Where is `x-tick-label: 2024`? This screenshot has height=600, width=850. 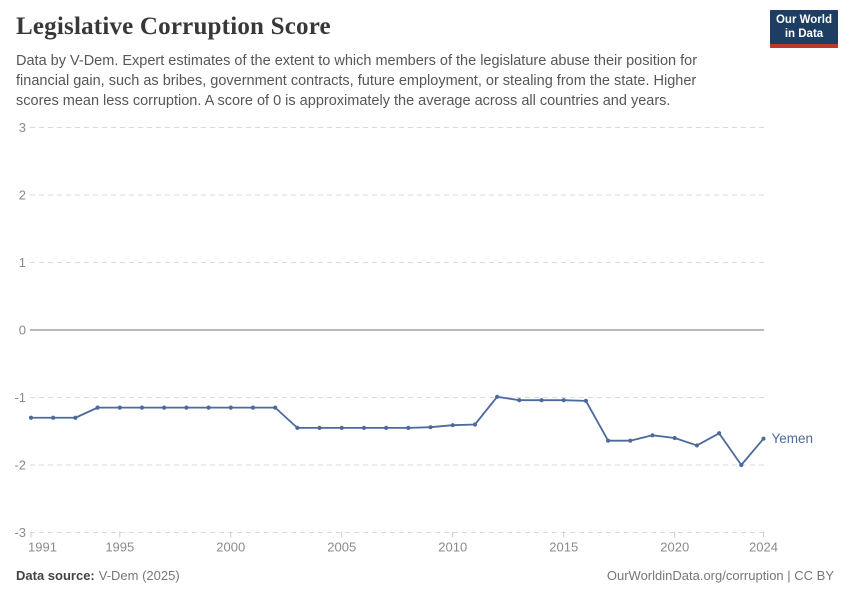 x-tick-label: 2024 is located at coordinates (763, 547).